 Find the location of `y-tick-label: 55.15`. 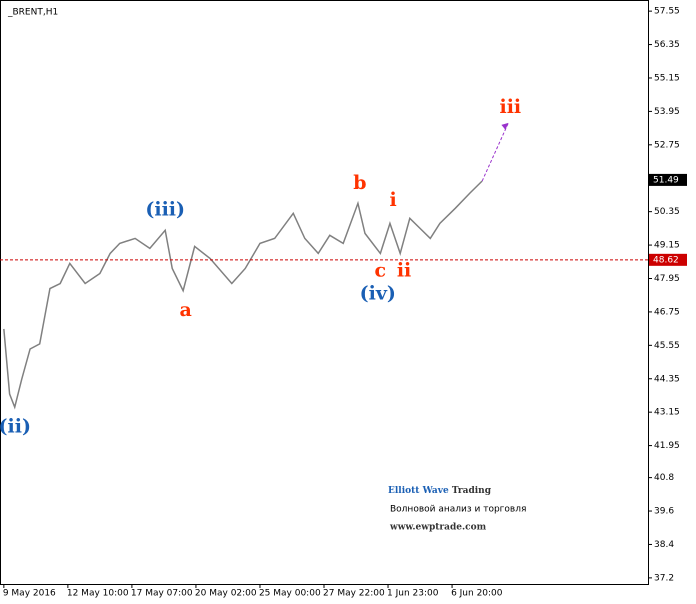

y-tick-label: 55.15 is located at coordinates (667, 78).